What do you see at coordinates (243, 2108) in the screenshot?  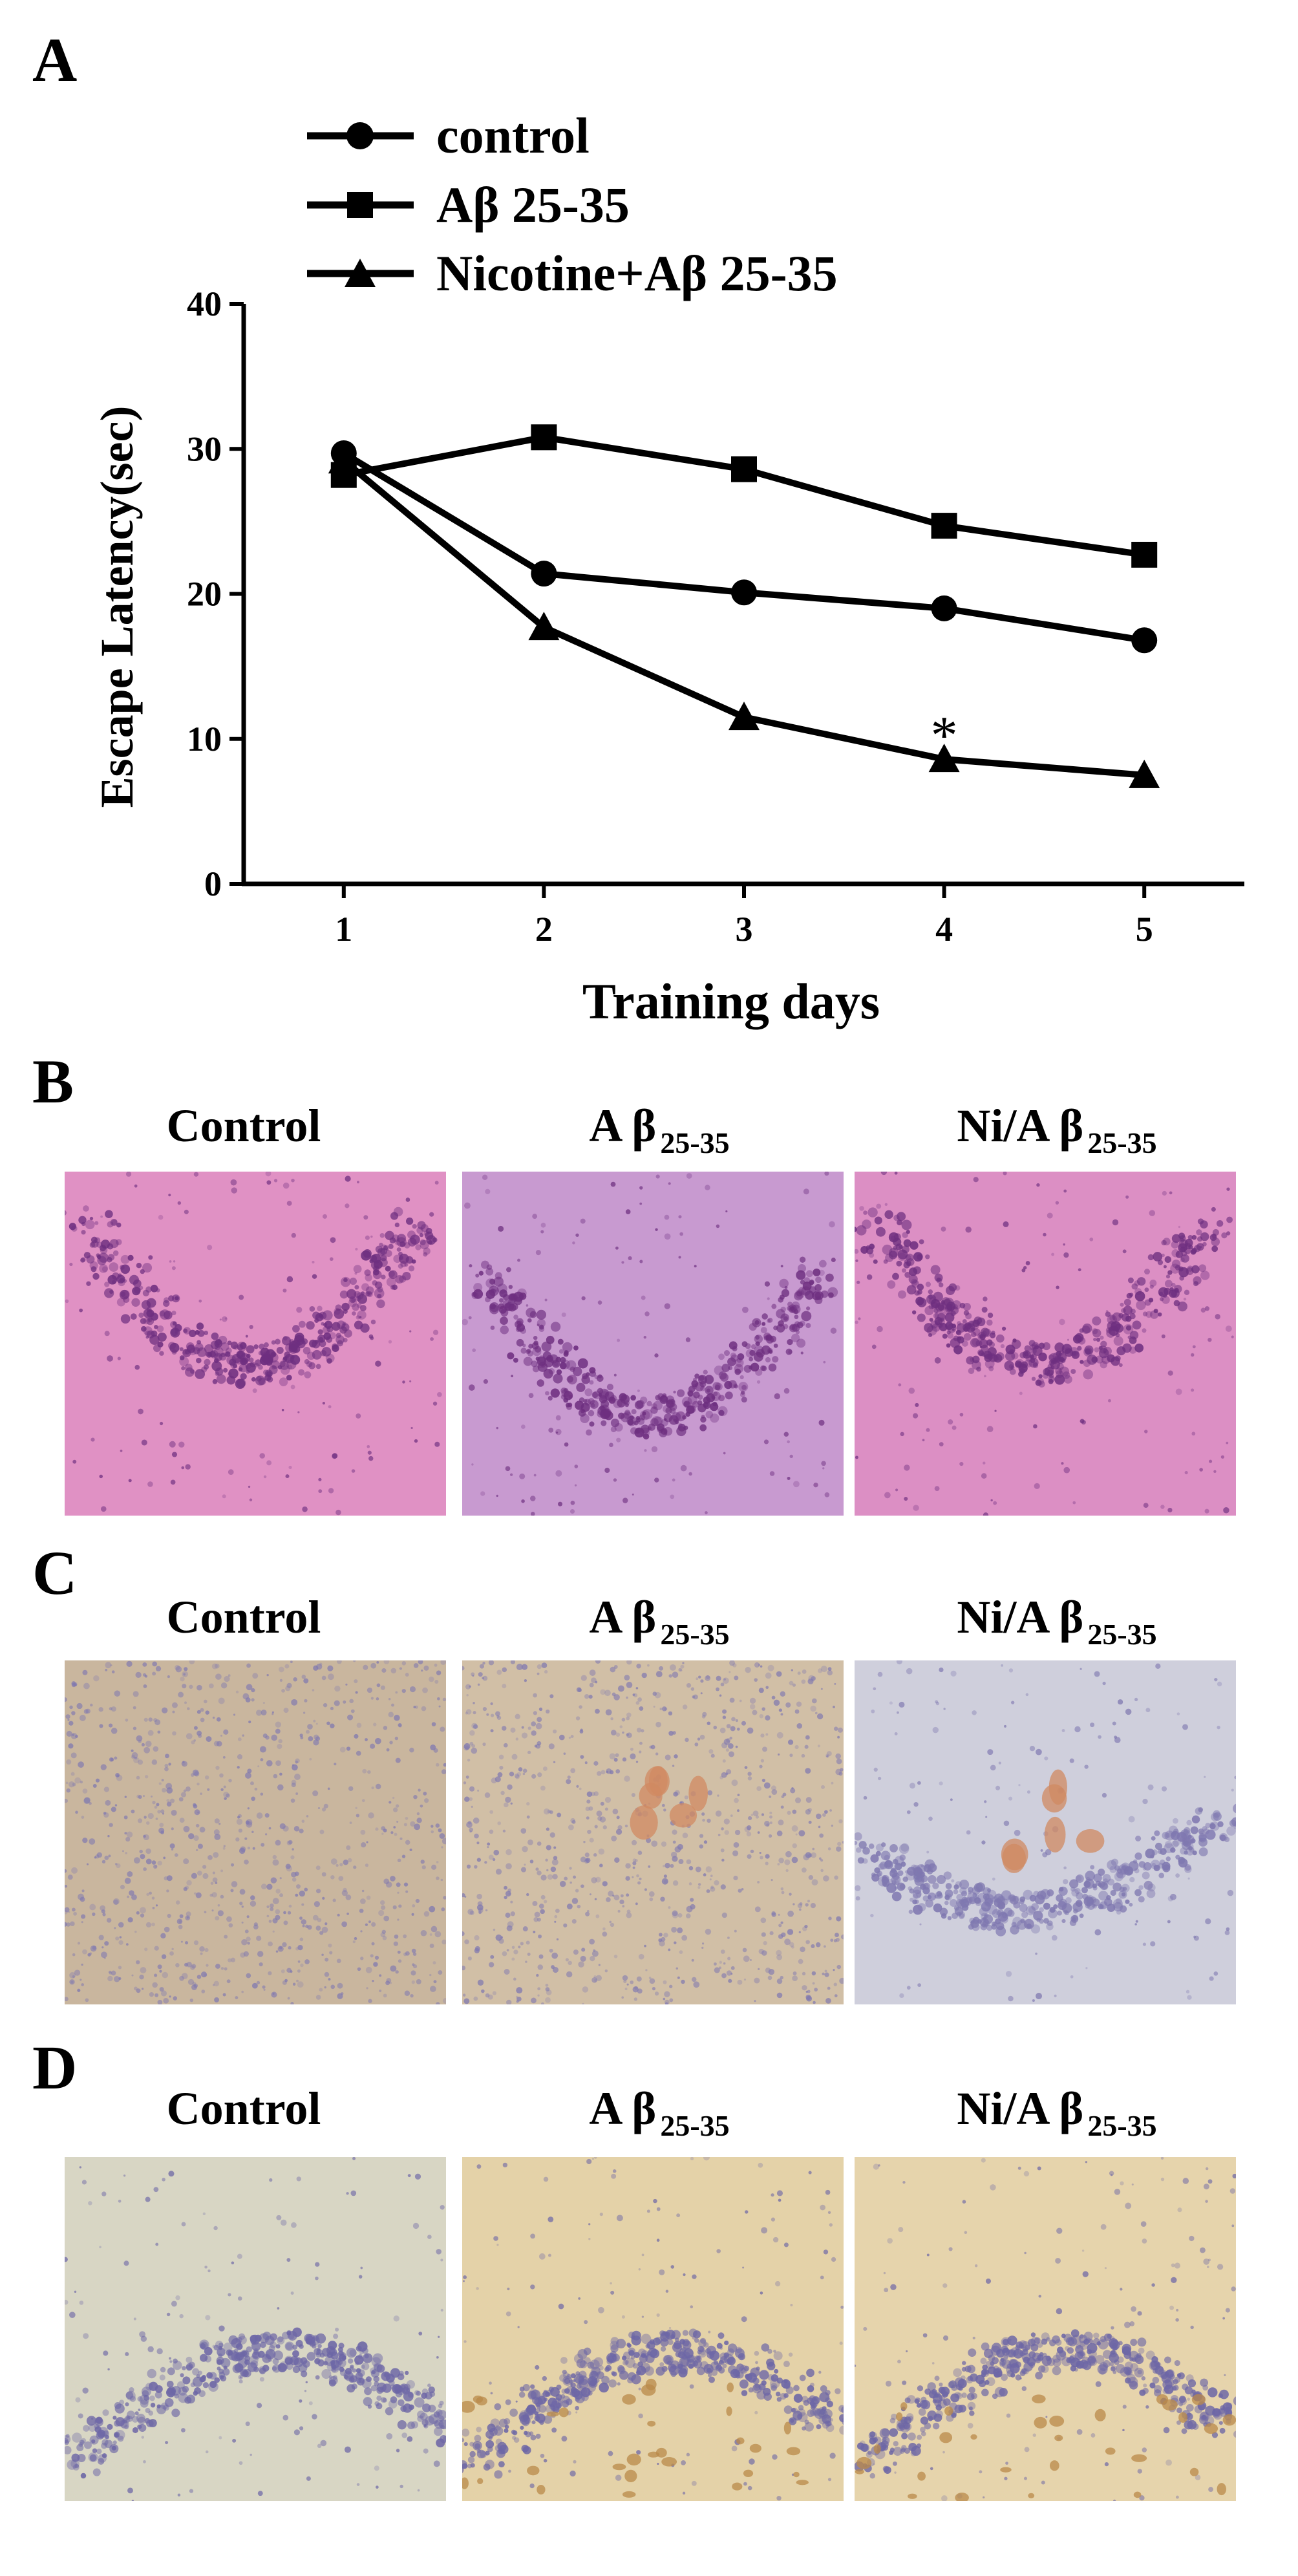 I see `column-title-control: Control` at bounding box center [243, 2108].